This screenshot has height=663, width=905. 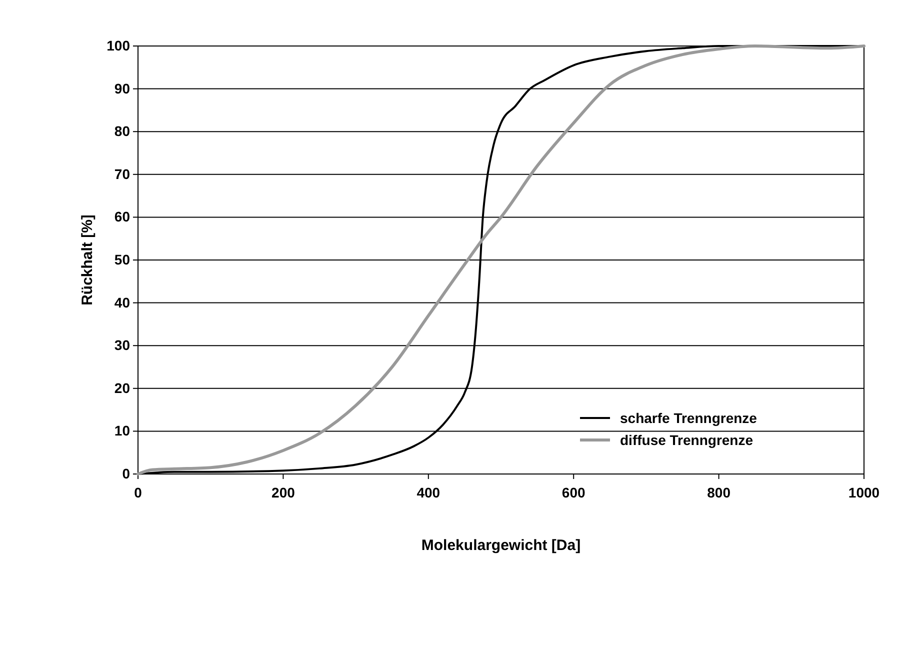 What do you see at coordinates (122, 430) in the screenshot?
I see `y-tick-label: 10` at bounding box center [122, 430].